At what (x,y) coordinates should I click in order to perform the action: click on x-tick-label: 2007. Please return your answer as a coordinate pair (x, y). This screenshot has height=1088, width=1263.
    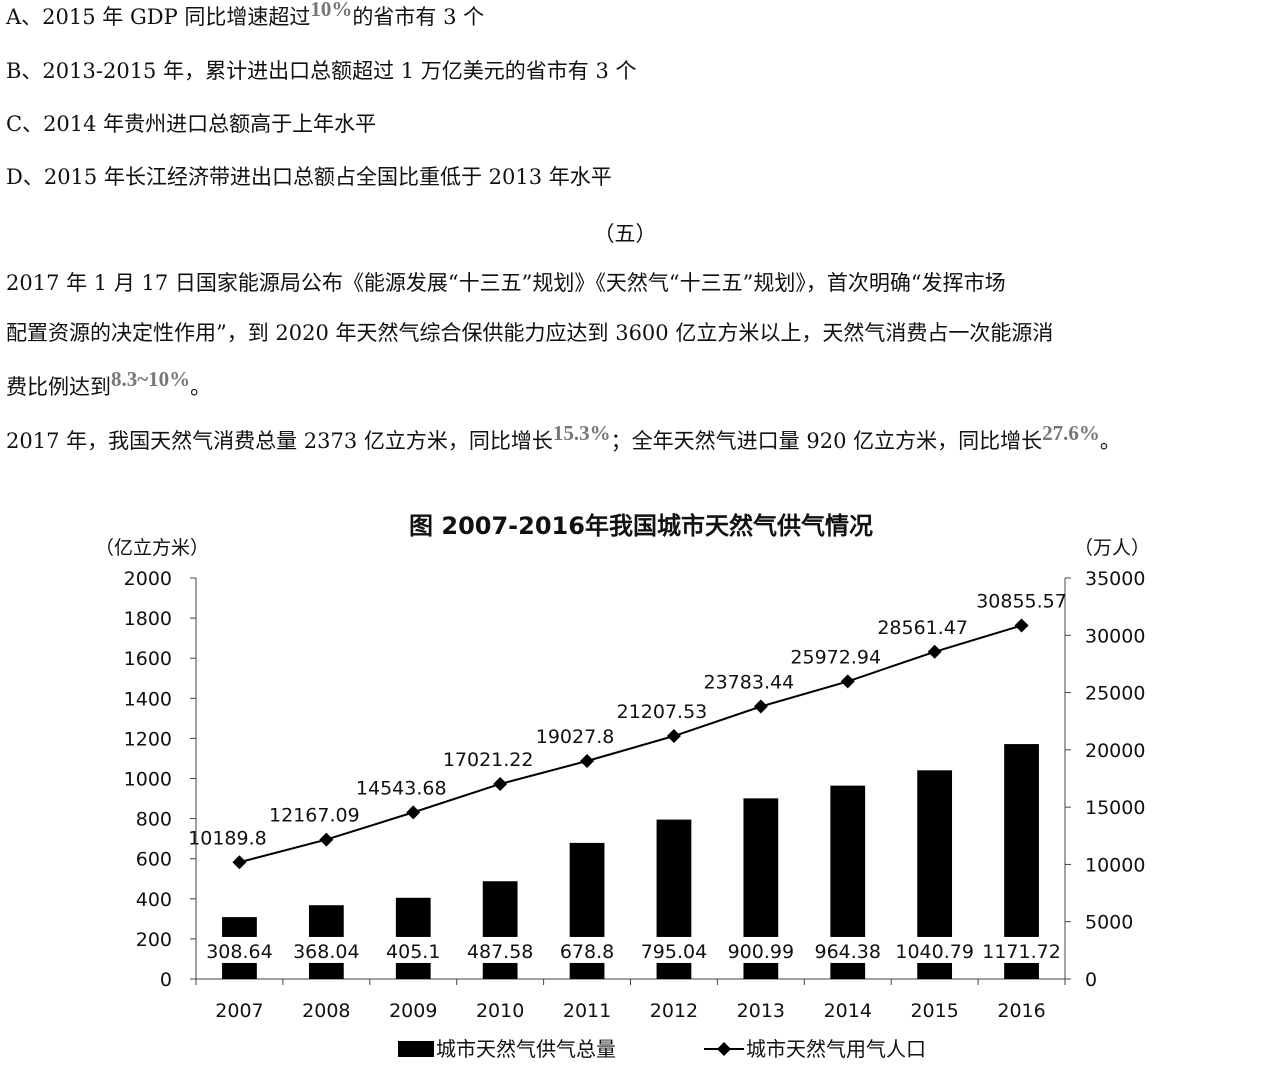
    Looking at the image, I should click on (239, 1011).